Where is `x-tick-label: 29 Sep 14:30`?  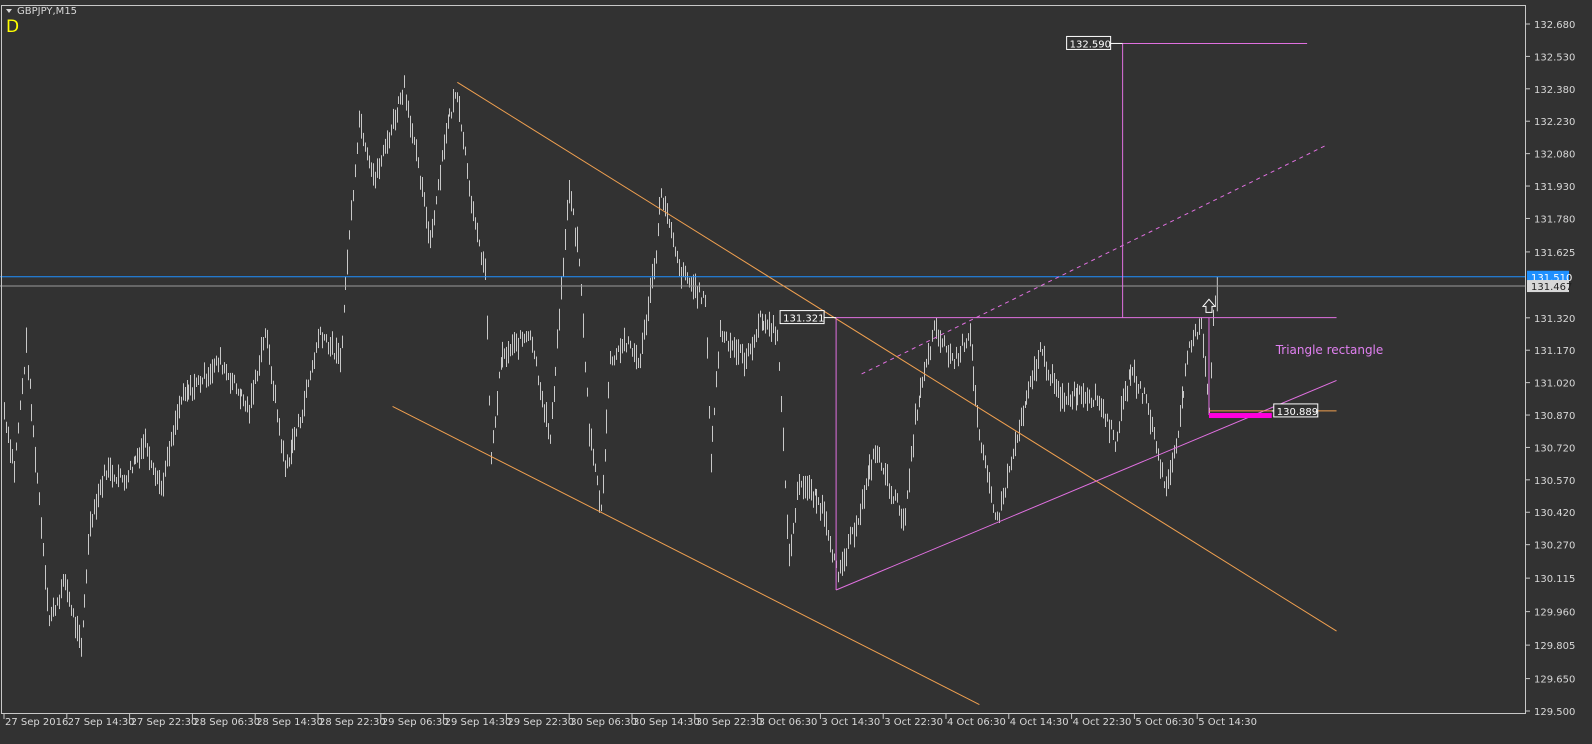 x-tick-label: 29 Sep 14:30 is located at coordinates (478, 722).